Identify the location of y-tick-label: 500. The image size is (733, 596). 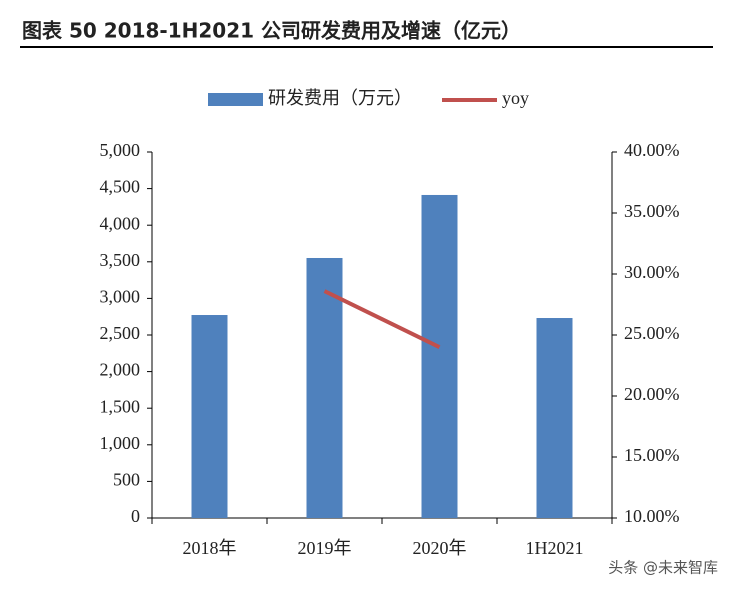
(126, 480).